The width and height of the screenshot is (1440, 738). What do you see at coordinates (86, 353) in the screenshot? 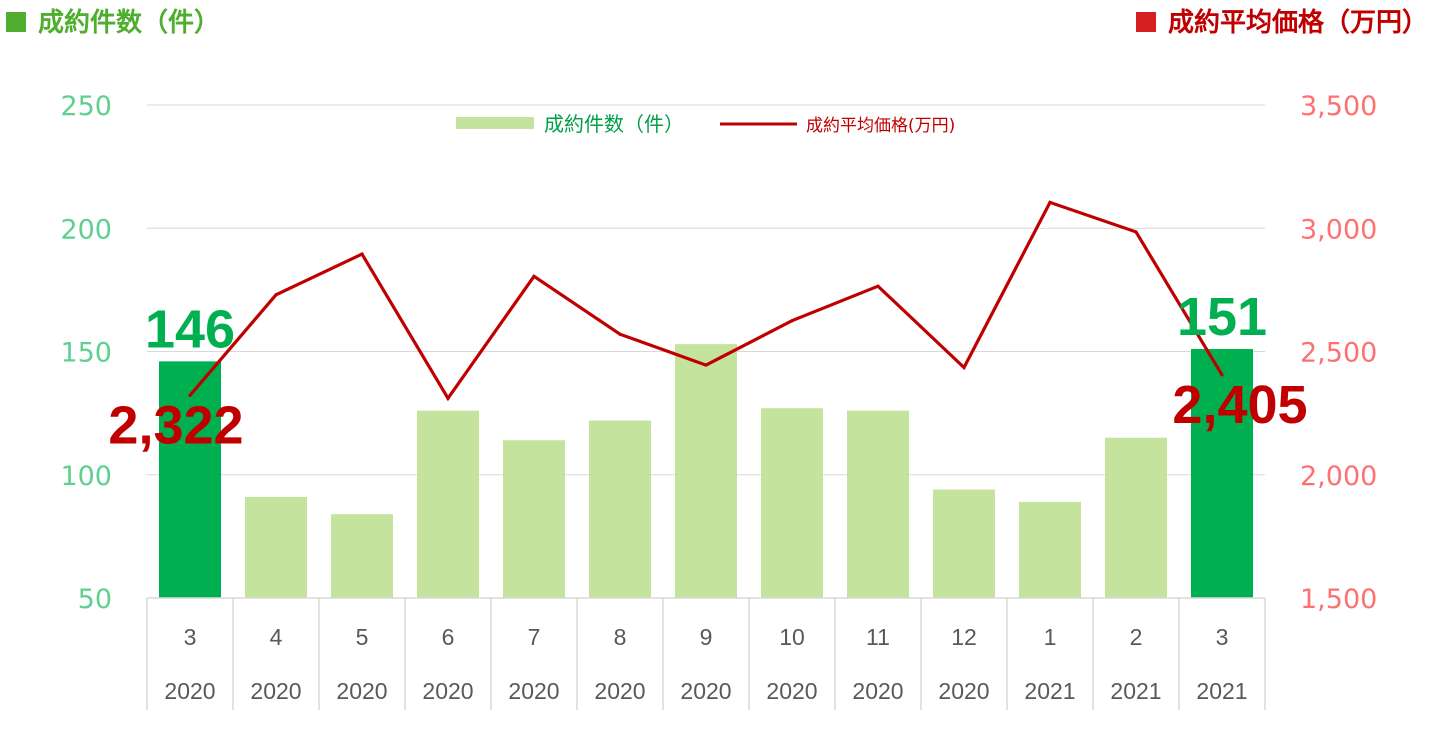
I see `left-axis-tick: 150` at bounding box center [86, 353].